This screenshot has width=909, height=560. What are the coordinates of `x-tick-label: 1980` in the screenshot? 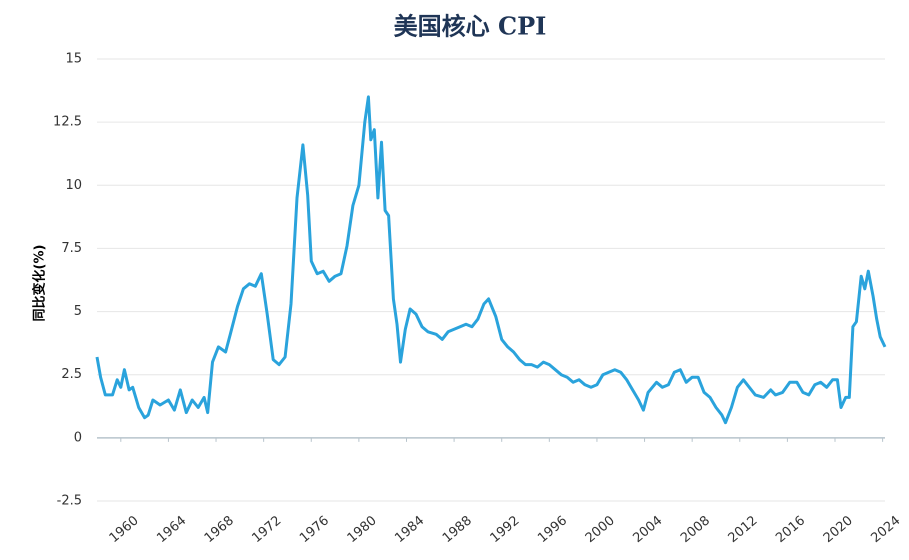 It's located at (362, 529).